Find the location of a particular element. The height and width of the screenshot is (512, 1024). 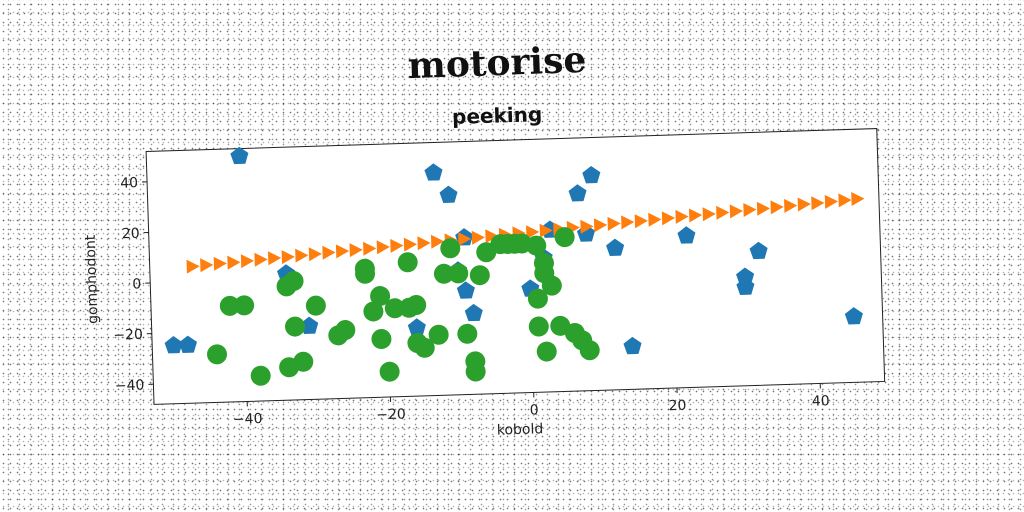

x-tick-label: 0 is located at coordinates (534, 410).